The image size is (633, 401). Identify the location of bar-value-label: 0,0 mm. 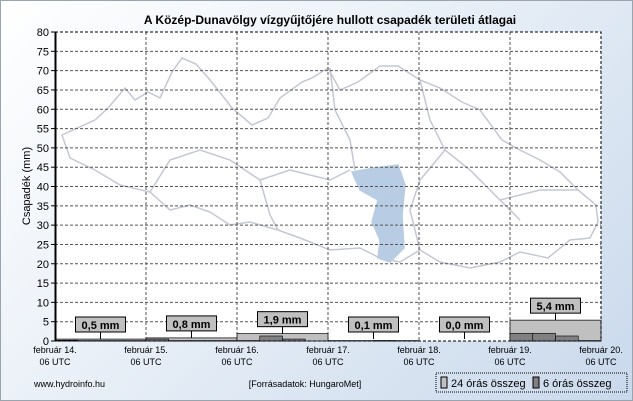
(465, 326).